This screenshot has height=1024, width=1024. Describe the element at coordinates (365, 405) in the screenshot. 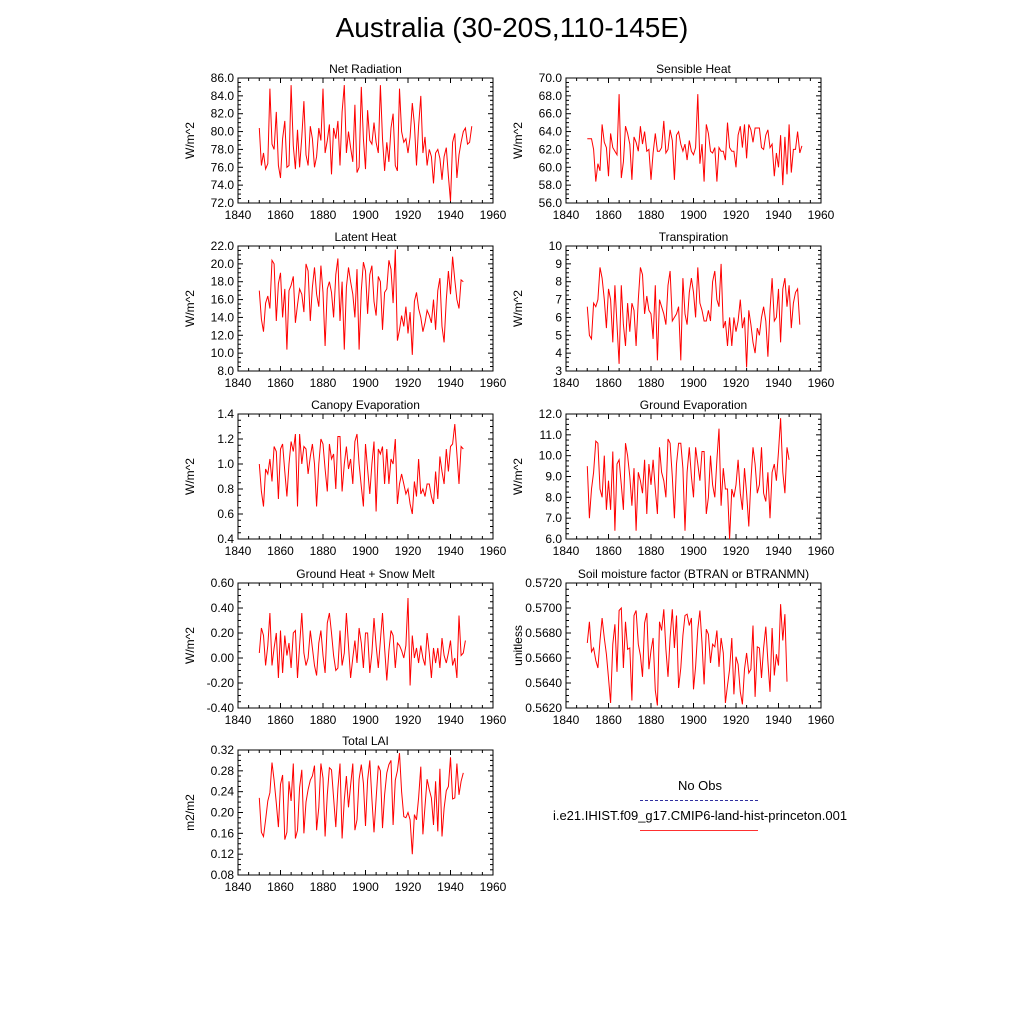

I see `chart-title: Canopy Evaporation` at that location.